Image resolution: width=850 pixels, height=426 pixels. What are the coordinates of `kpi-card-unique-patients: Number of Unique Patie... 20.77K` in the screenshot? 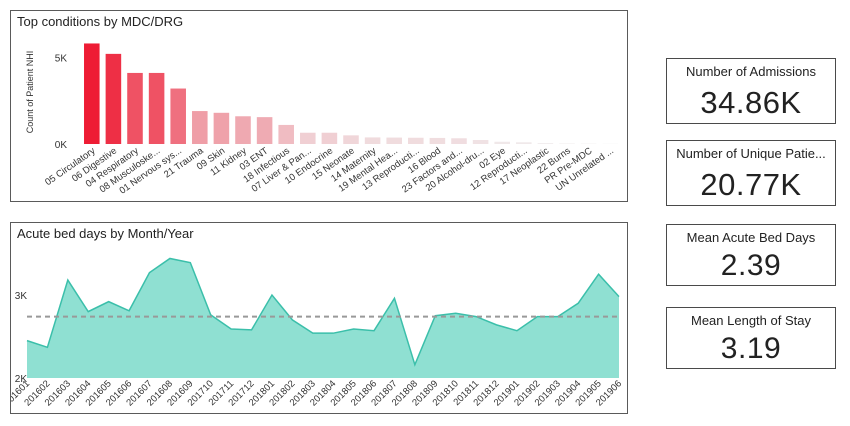 It's located at (751, 173).